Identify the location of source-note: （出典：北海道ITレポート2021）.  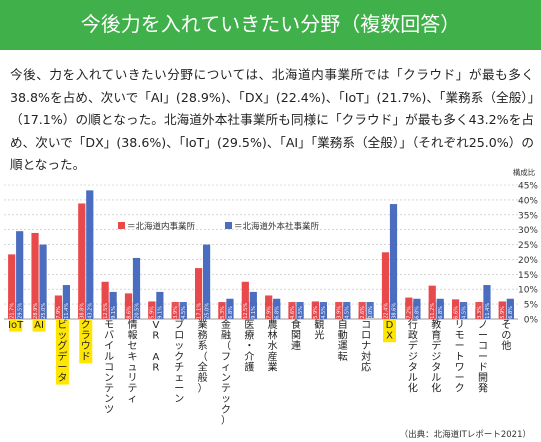
(465, 434).